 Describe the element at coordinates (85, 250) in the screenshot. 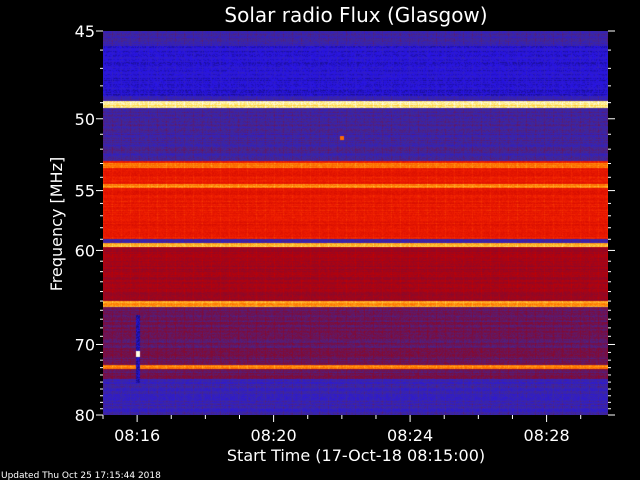

I see `y-tick-label: 60` at that location.